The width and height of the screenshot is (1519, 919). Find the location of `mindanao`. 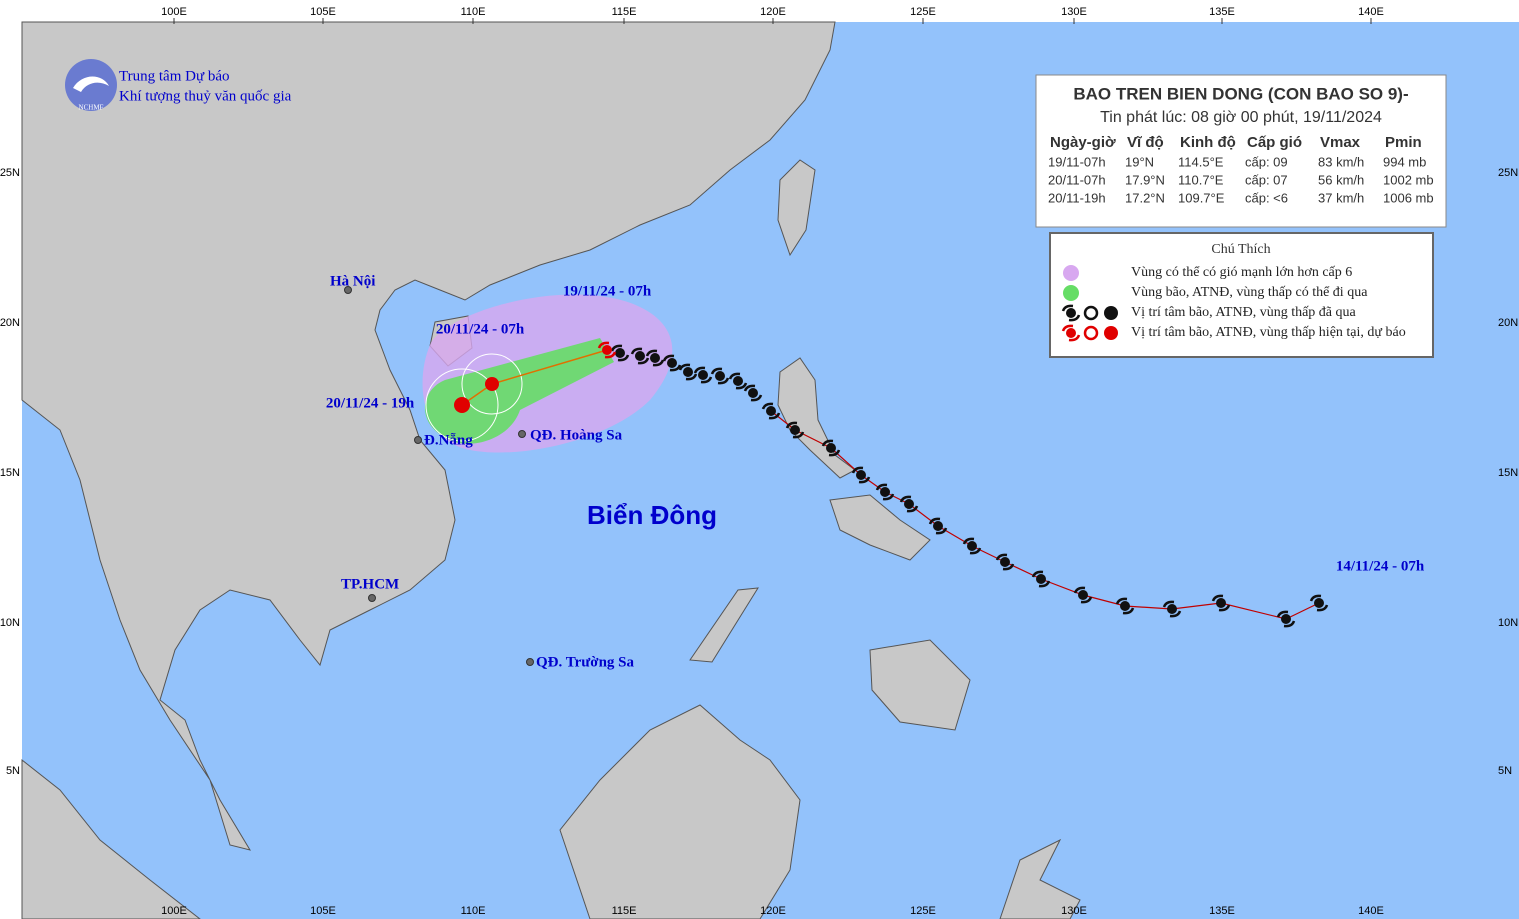

mindanao is located at coordinates (920, 685).